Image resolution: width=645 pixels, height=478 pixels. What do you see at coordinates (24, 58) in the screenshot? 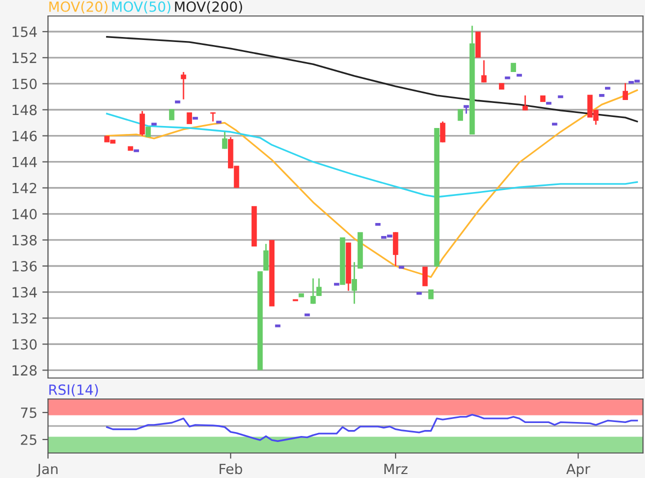
I see `y-tick-label: 152` at bounding box center [24, 58].